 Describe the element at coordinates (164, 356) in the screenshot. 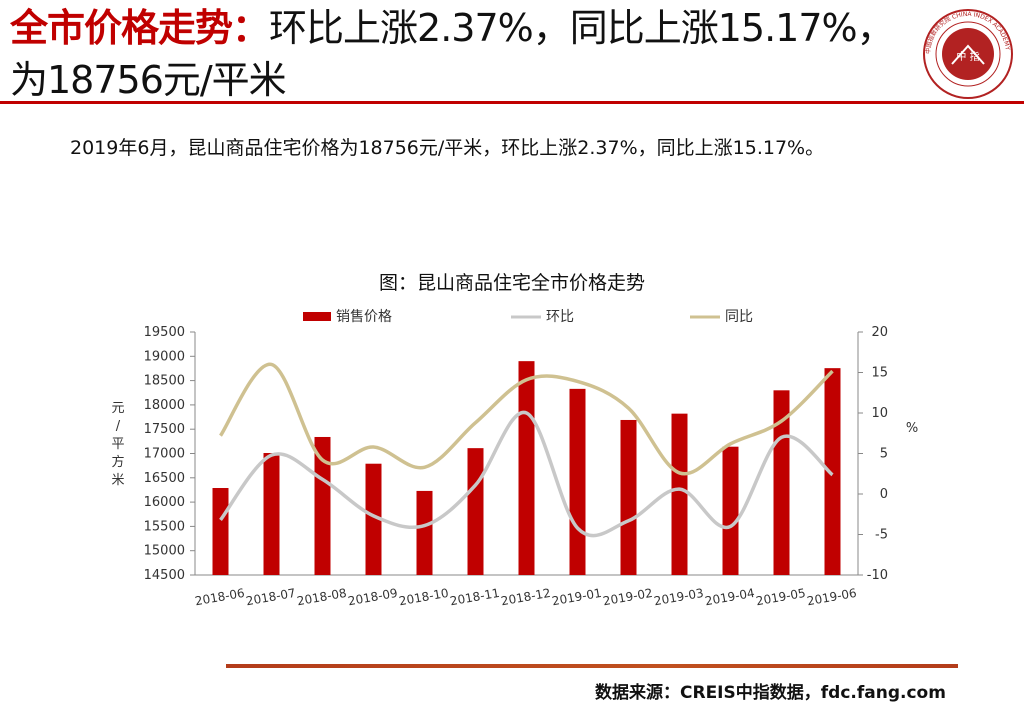

I see `y-left-tick-label: 19000` at that location.